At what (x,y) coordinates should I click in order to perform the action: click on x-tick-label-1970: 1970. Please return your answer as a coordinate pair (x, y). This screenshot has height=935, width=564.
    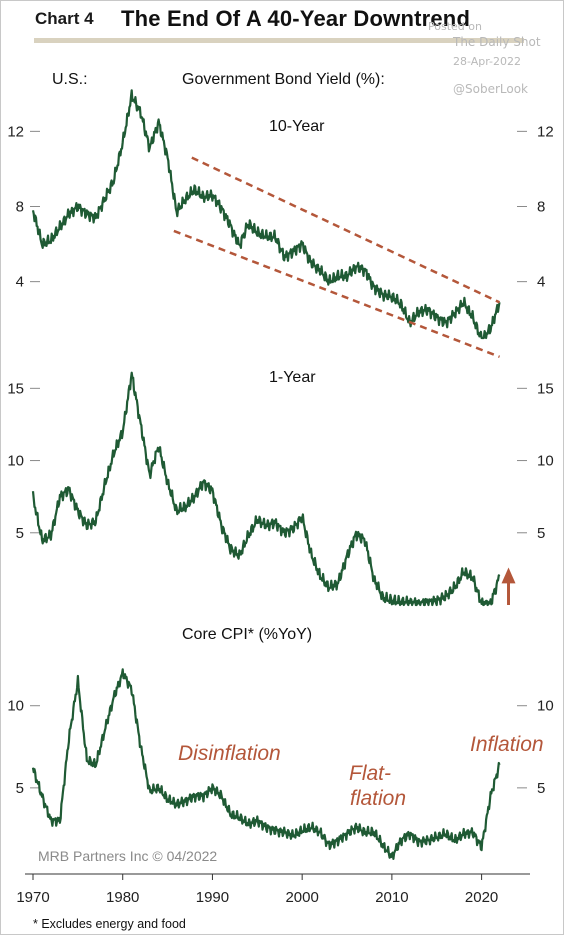
    Looking at the image, I should click on (32, 897).